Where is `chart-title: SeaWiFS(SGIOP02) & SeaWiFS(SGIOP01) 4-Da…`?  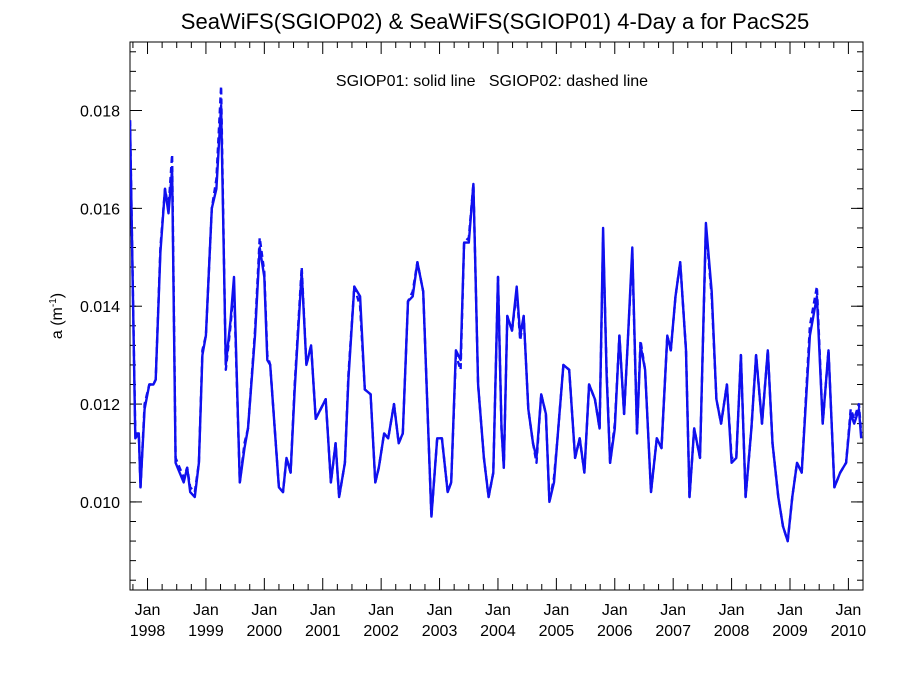
chart-title: SeaWiFS(SGIOP02) & SeaWiFS(SGIOP01) 4-Da… is located at coordinates (495, 21).